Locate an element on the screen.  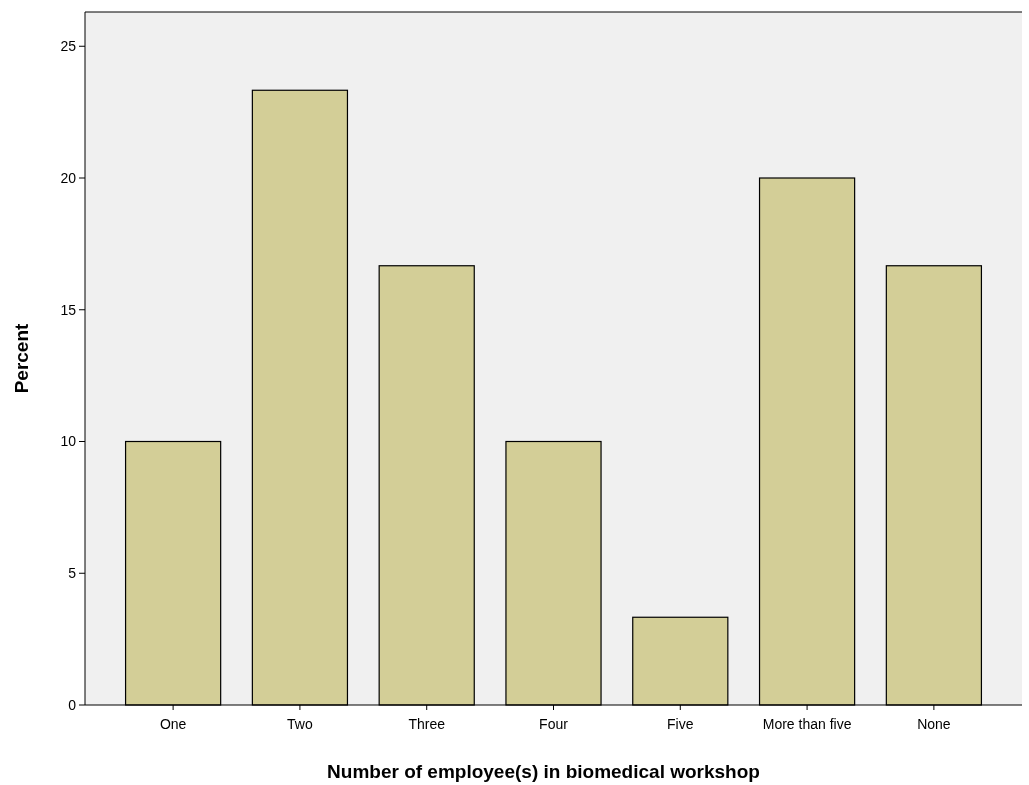
x-tick-label: Four is located at coordinates (554, 724).